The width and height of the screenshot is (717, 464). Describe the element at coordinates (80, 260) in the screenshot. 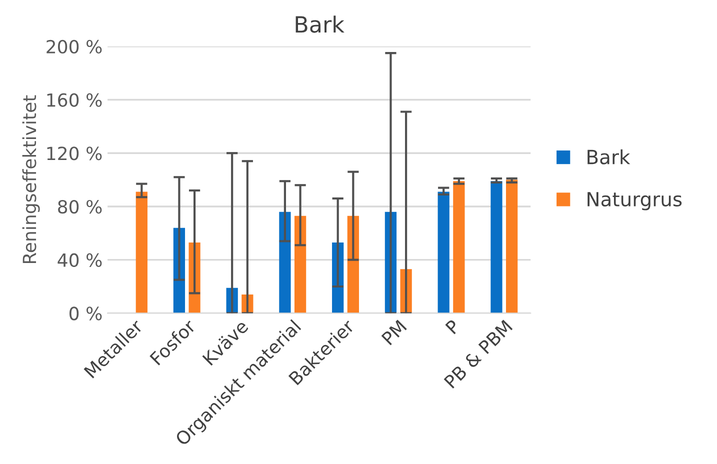

I see `y-tick-label: 40 %` at that location.